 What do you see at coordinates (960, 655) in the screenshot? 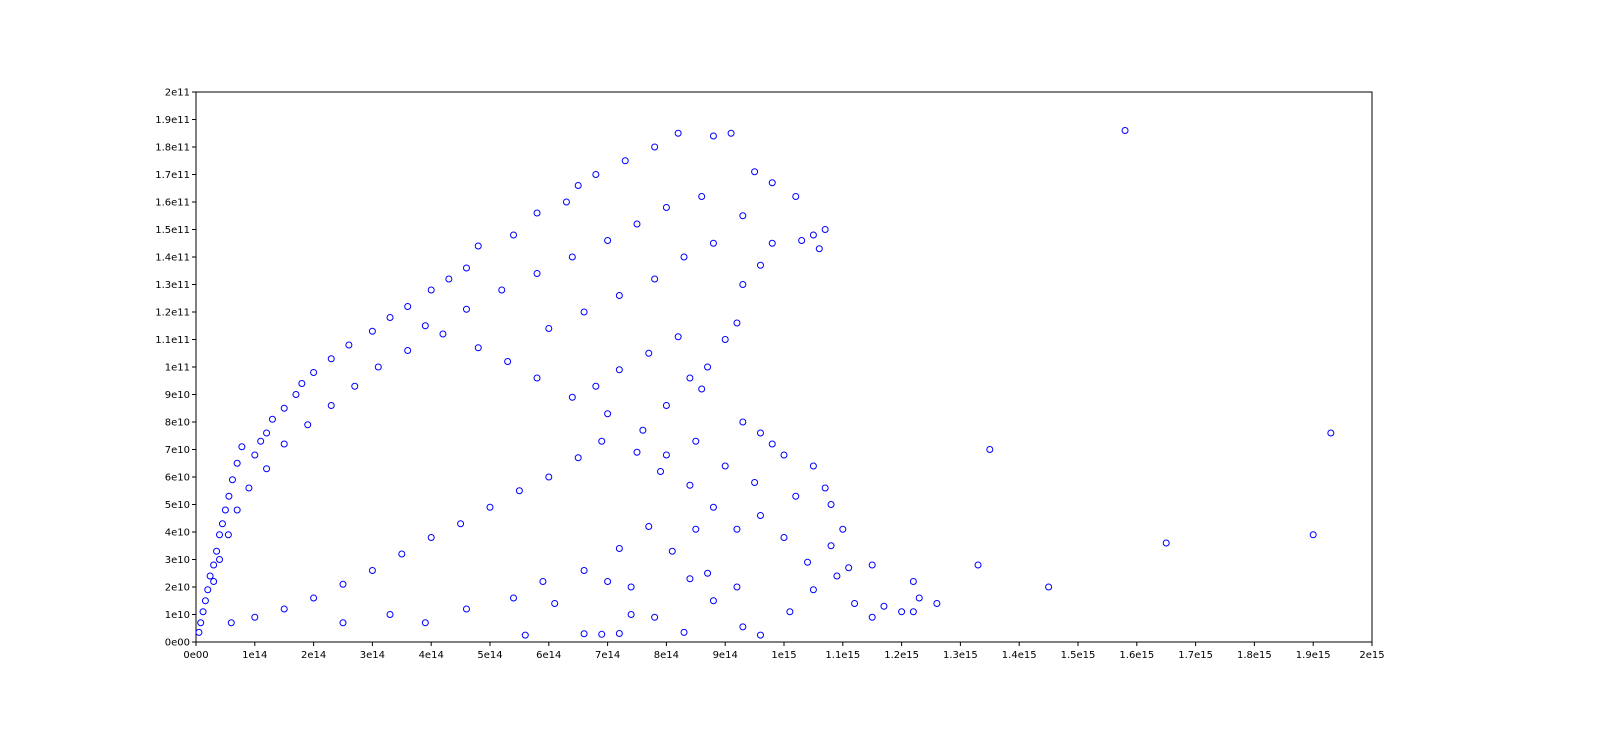
I see `x-tick-label: 1.3e15` at bounding box center [960, 655].